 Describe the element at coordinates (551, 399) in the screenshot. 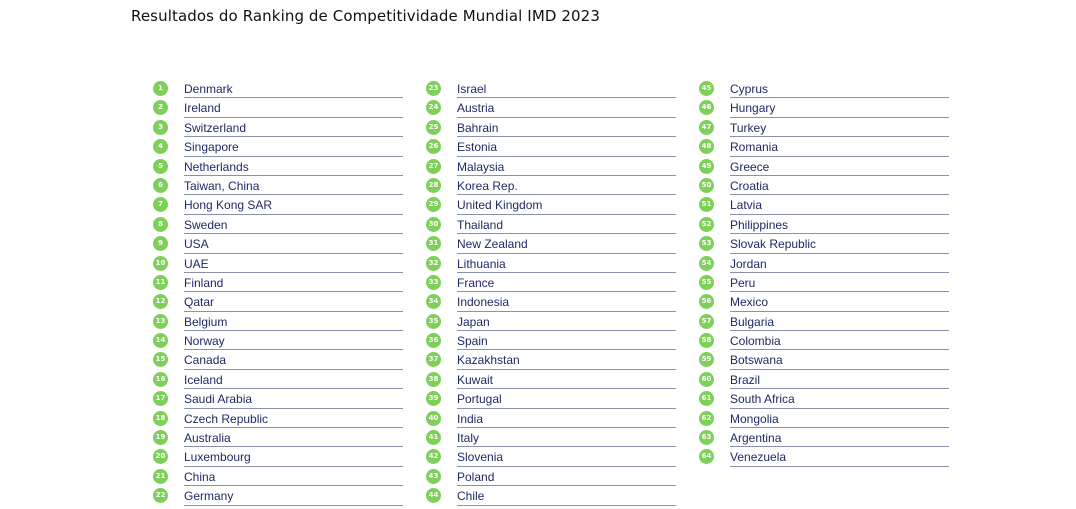

I see `ranking-row: 39 Portugal` at that location.